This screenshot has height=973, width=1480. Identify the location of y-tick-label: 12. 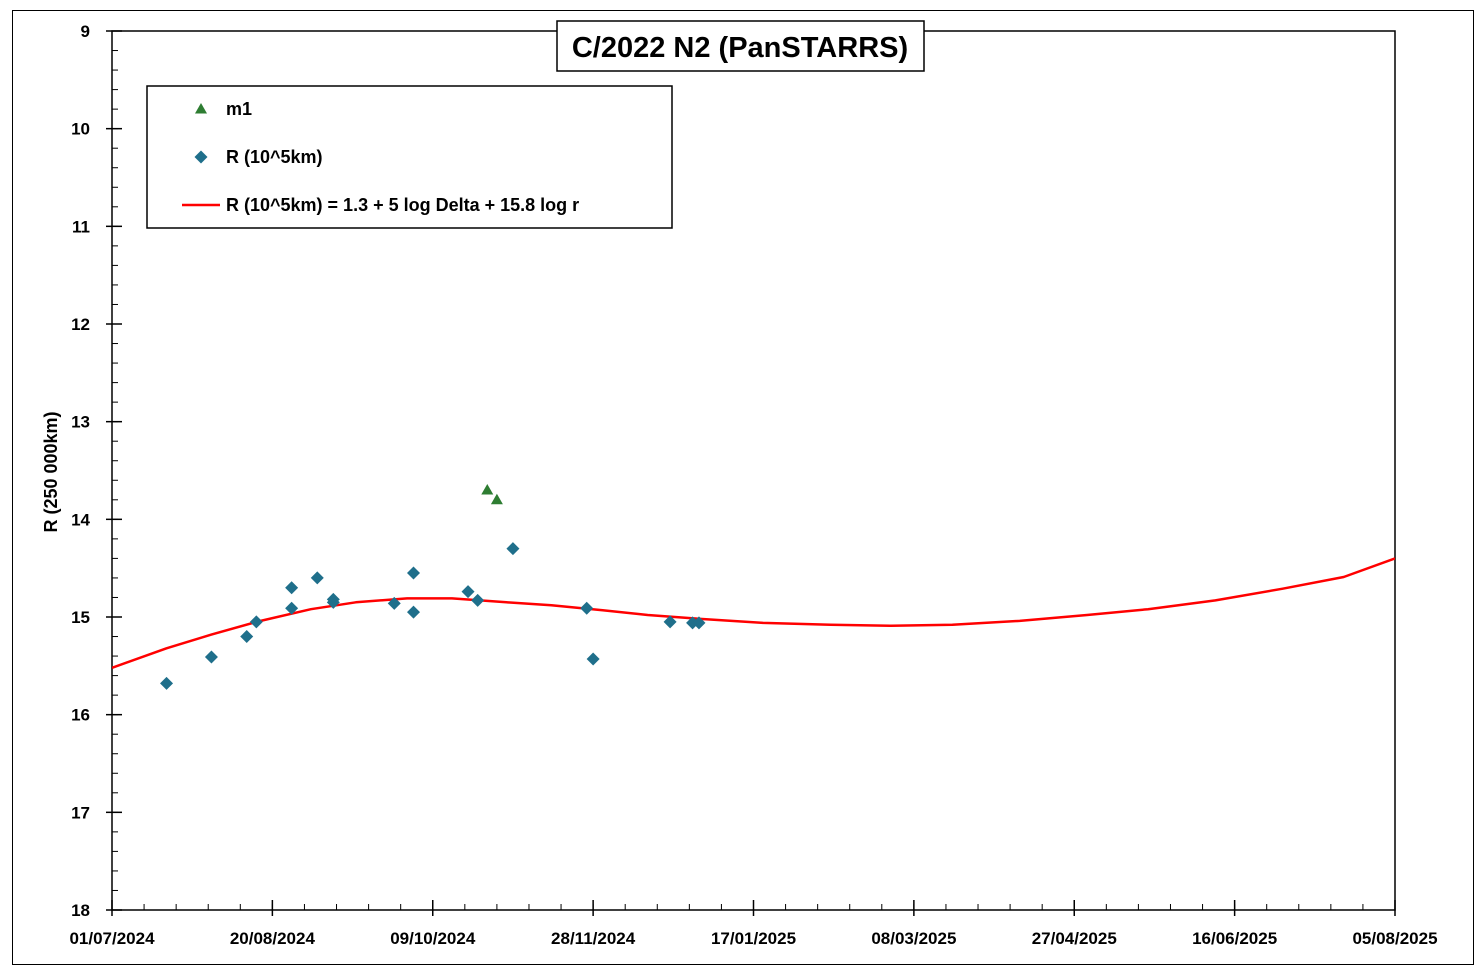
(80, 324).